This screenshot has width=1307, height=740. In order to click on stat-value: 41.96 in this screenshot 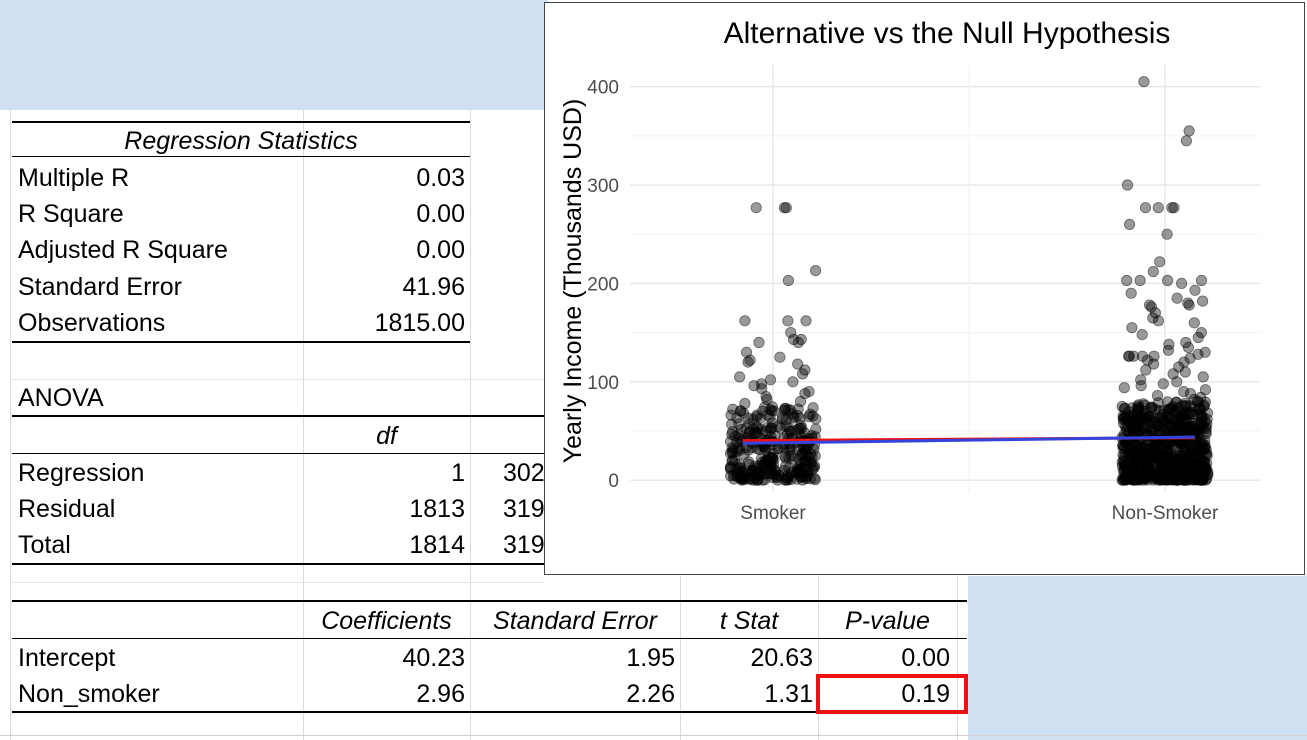, I will do `click(433, 287)`.